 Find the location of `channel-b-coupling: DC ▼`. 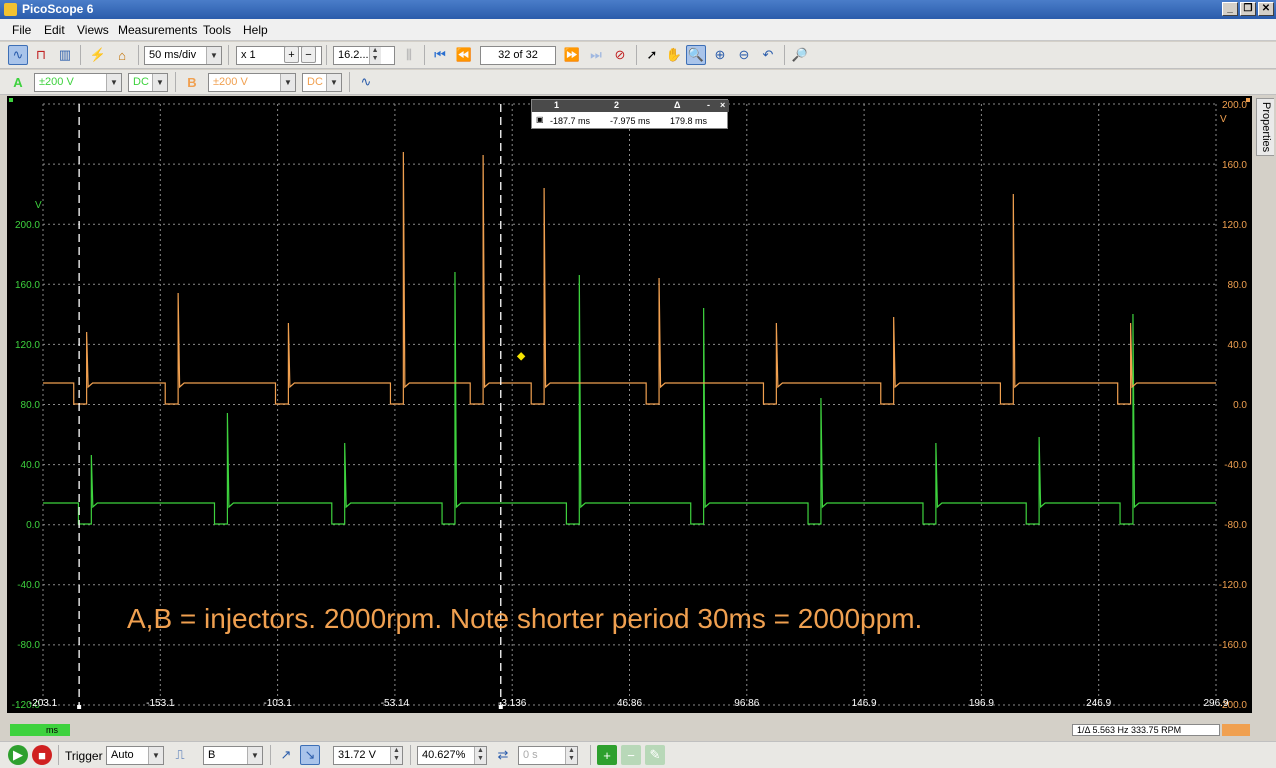

channel-b-coupling: DC ▼ is located at coordinates (322, 82).